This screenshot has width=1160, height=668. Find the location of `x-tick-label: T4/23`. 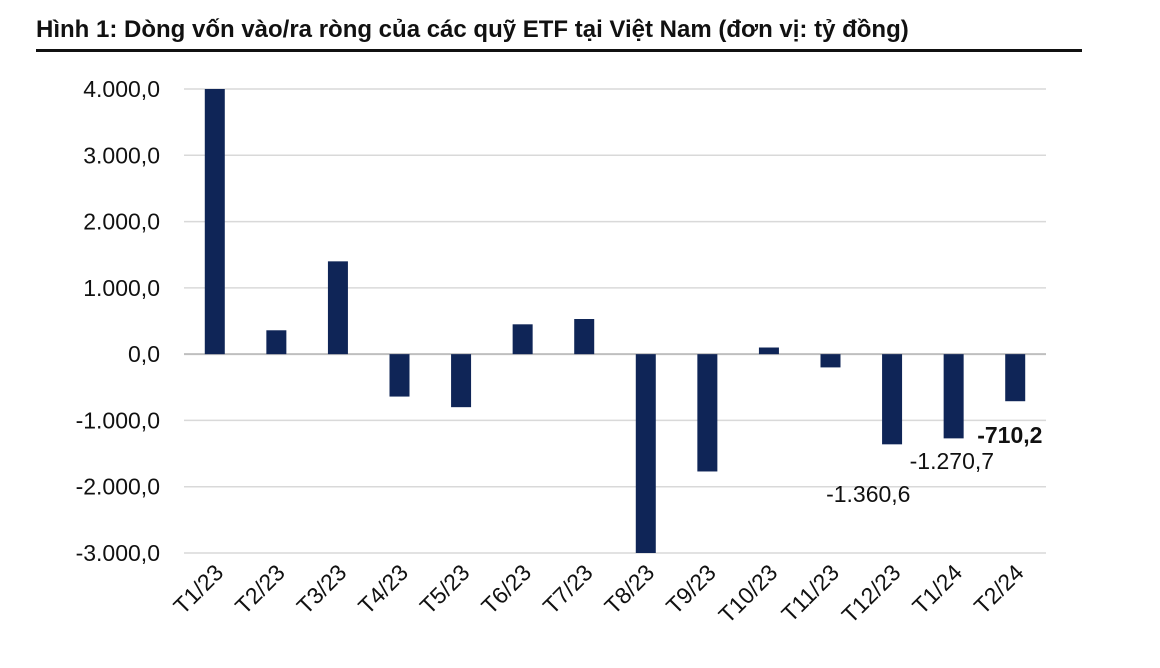

x-tick-label: T4/23 is located at coordinates (383, 589).